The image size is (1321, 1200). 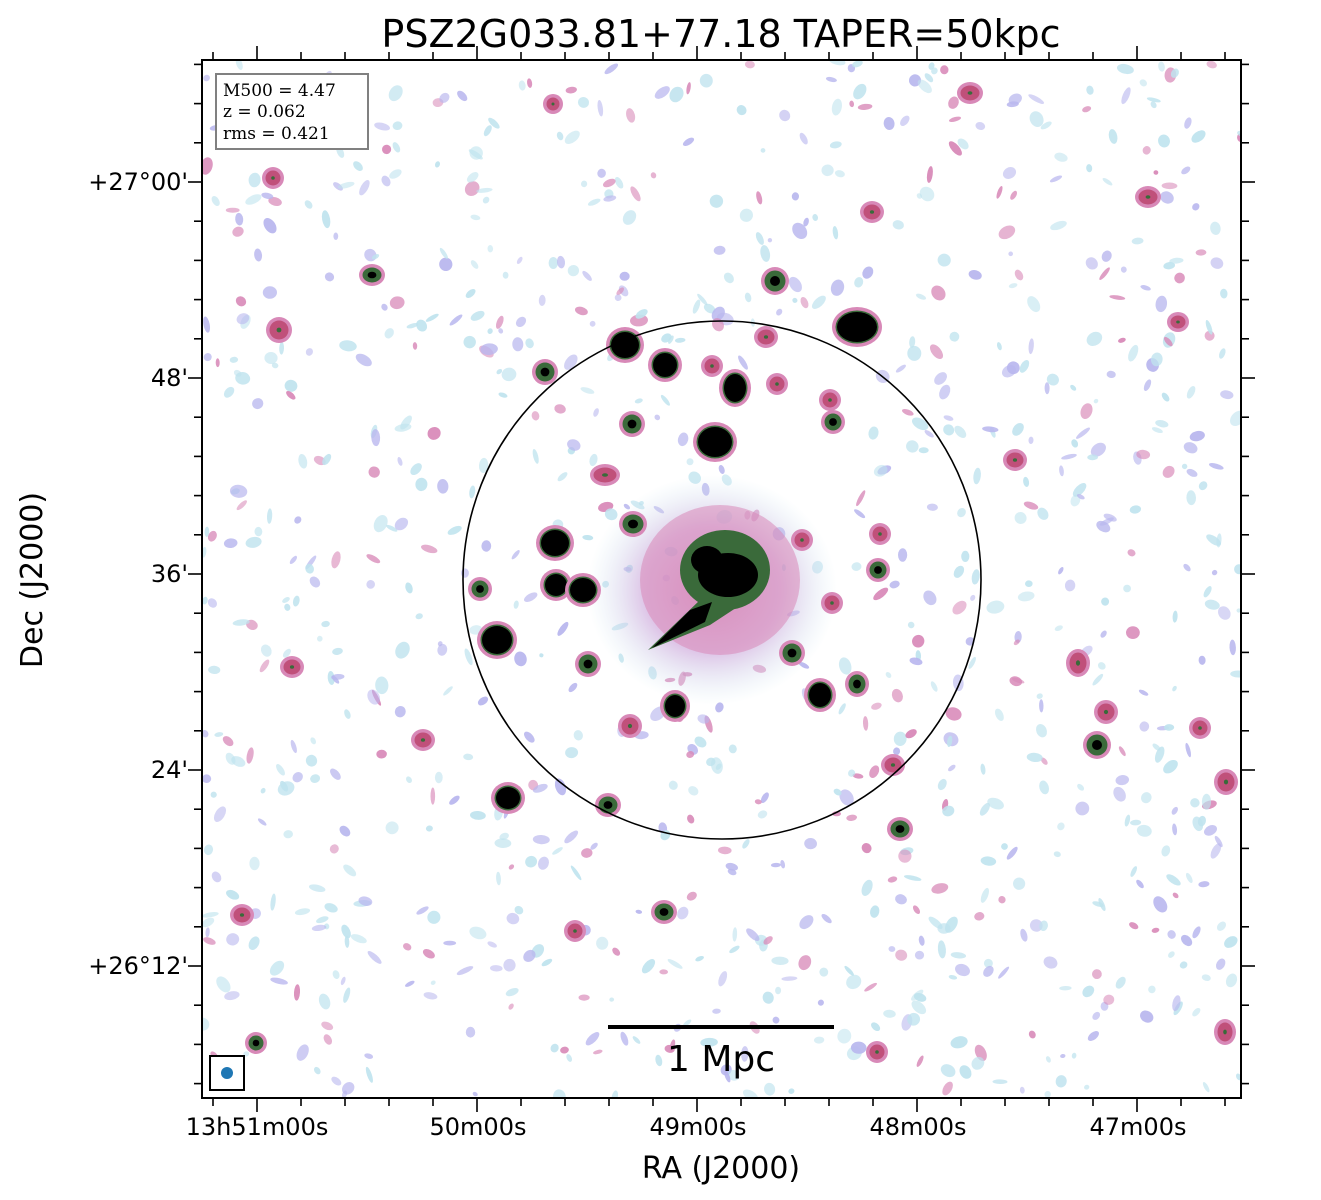 I want to click on scale-bar-label: 1 Mpc, so click(x=721, y=1059).